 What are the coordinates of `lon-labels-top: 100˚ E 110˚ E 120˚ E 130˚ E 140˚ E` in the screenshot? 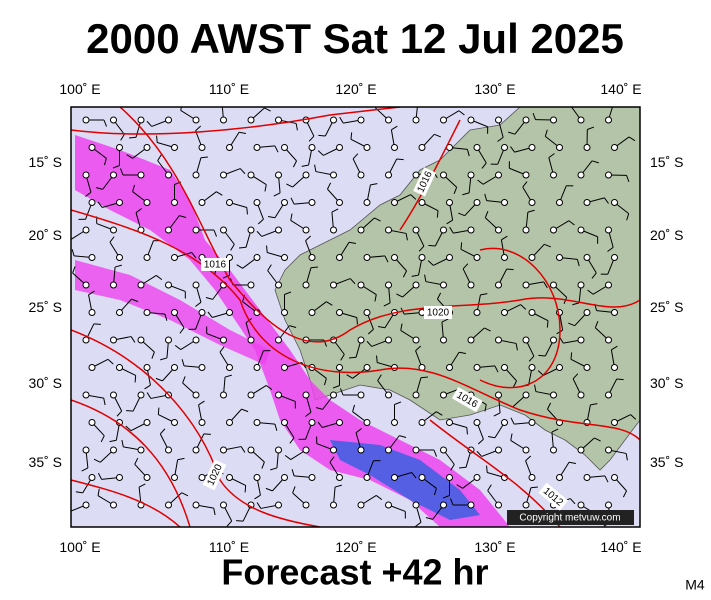 It's located at (350, 89).